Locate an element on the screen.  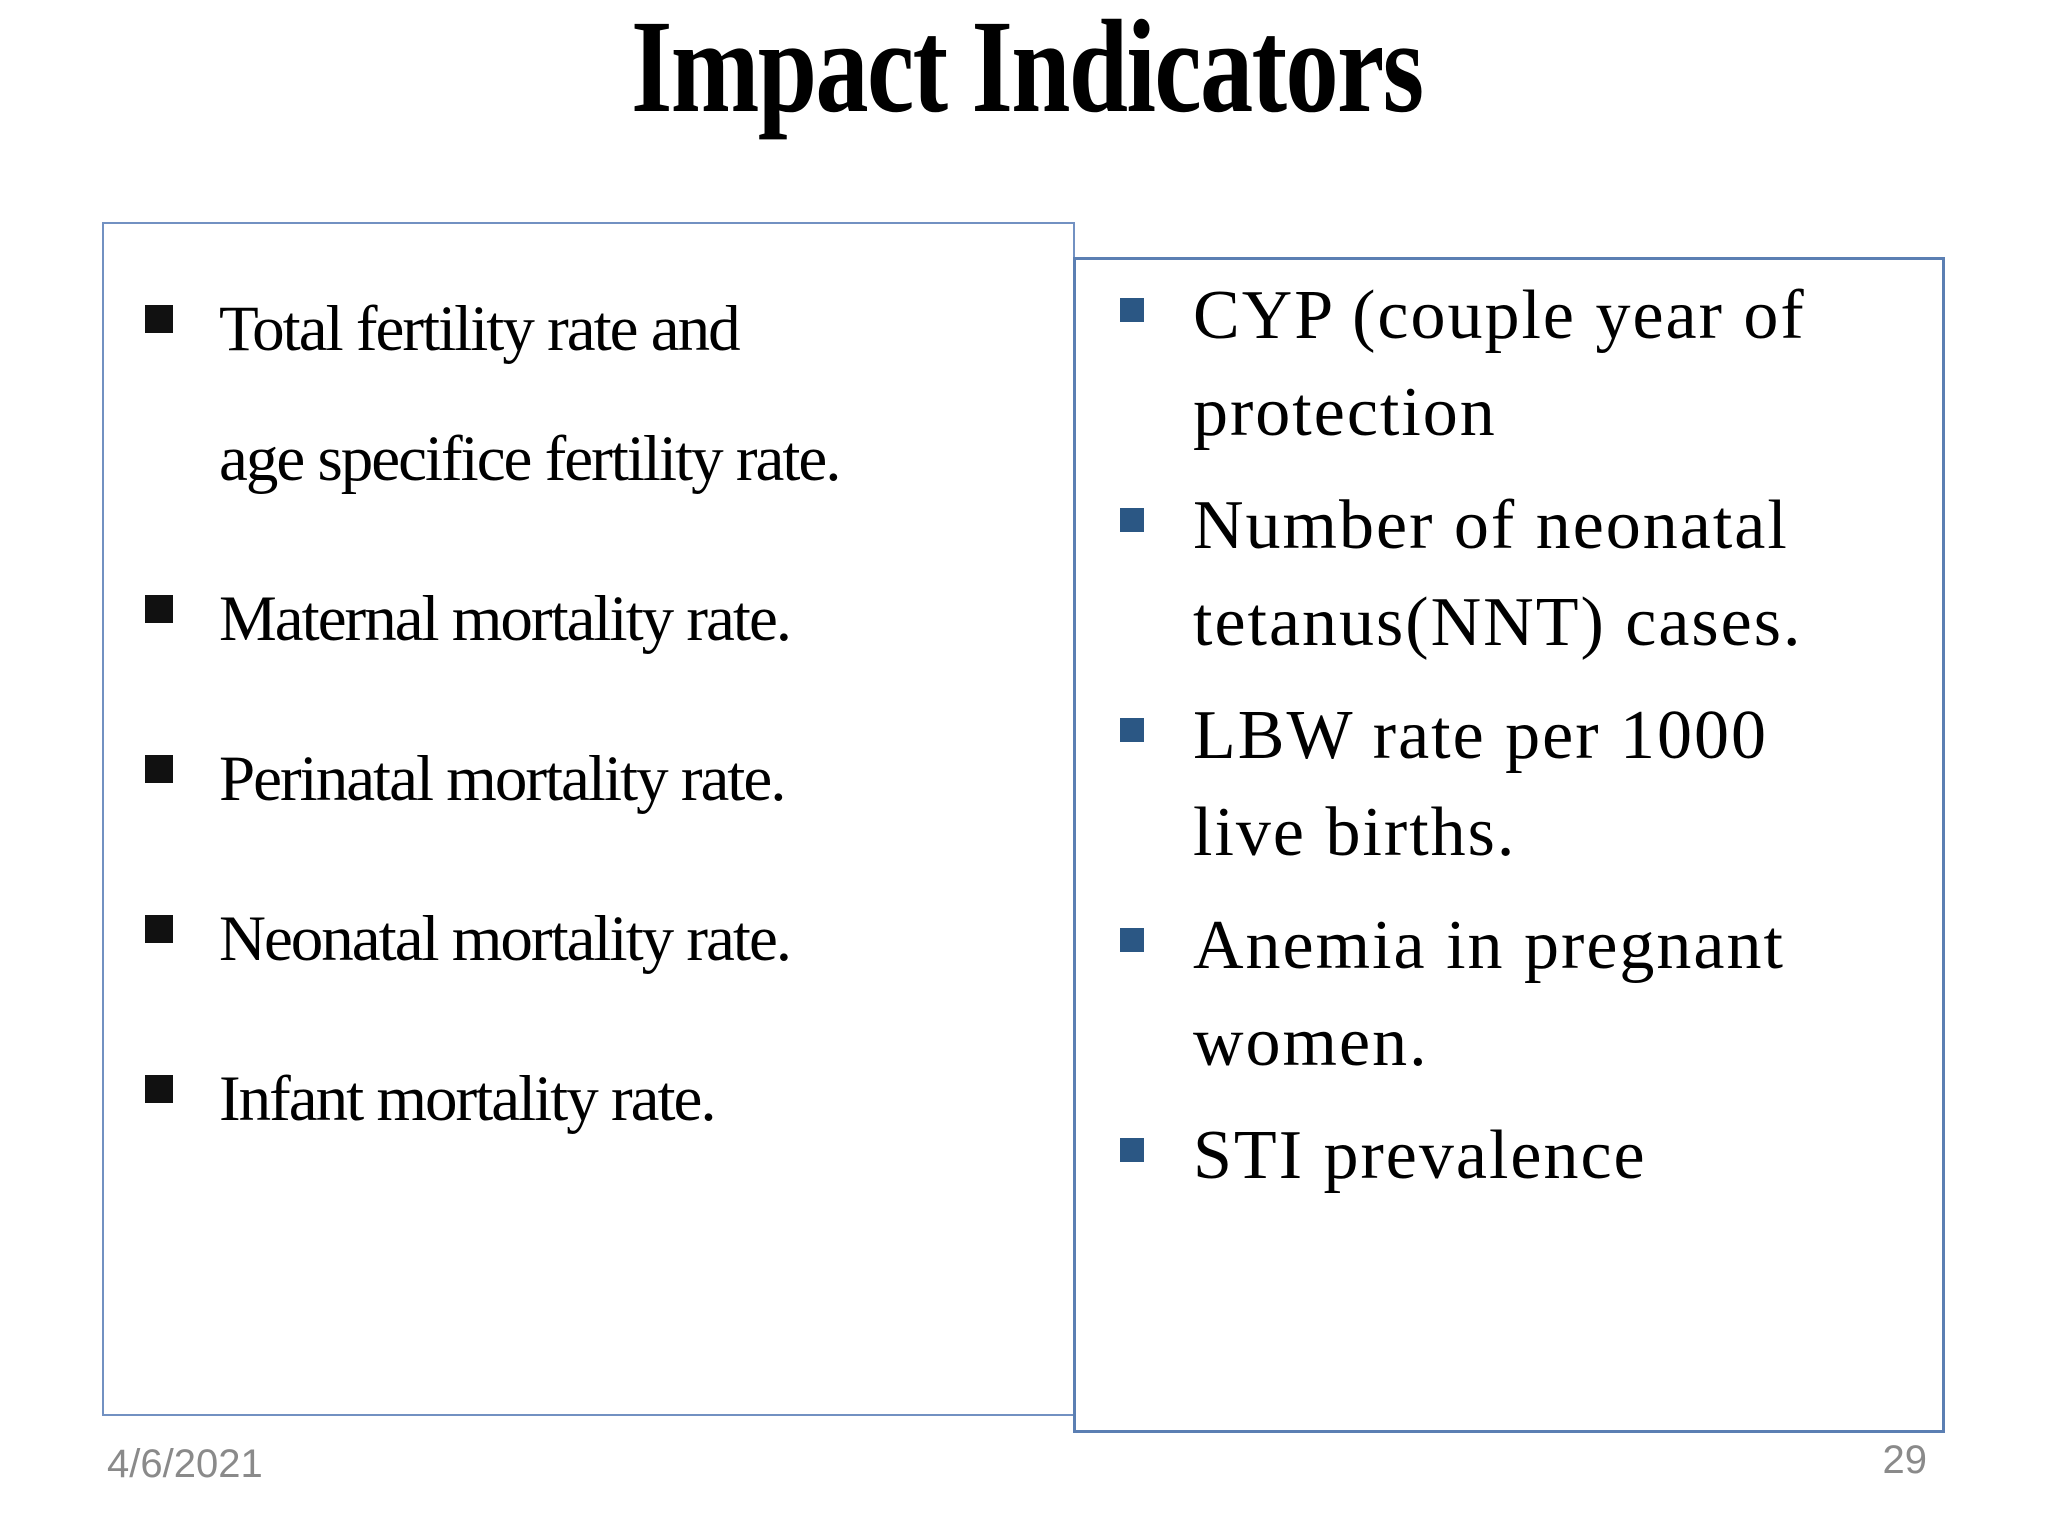
page-title: Impact Indicators is located at coordinates (1027, 70).